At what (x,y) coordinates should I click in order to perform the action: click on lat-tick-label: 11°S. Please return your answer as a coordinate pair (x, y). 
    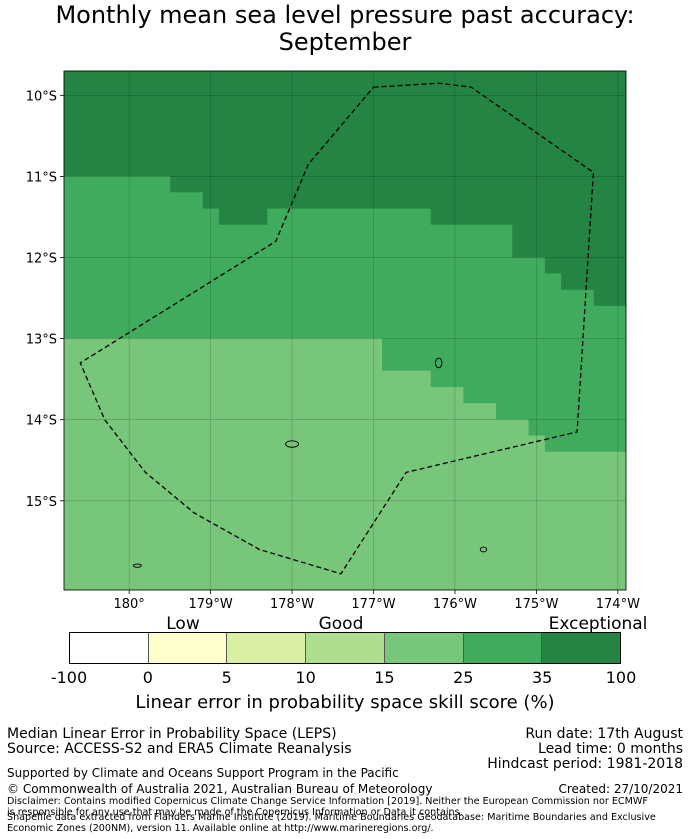
    Looking at the image, I should click on (41, 177).